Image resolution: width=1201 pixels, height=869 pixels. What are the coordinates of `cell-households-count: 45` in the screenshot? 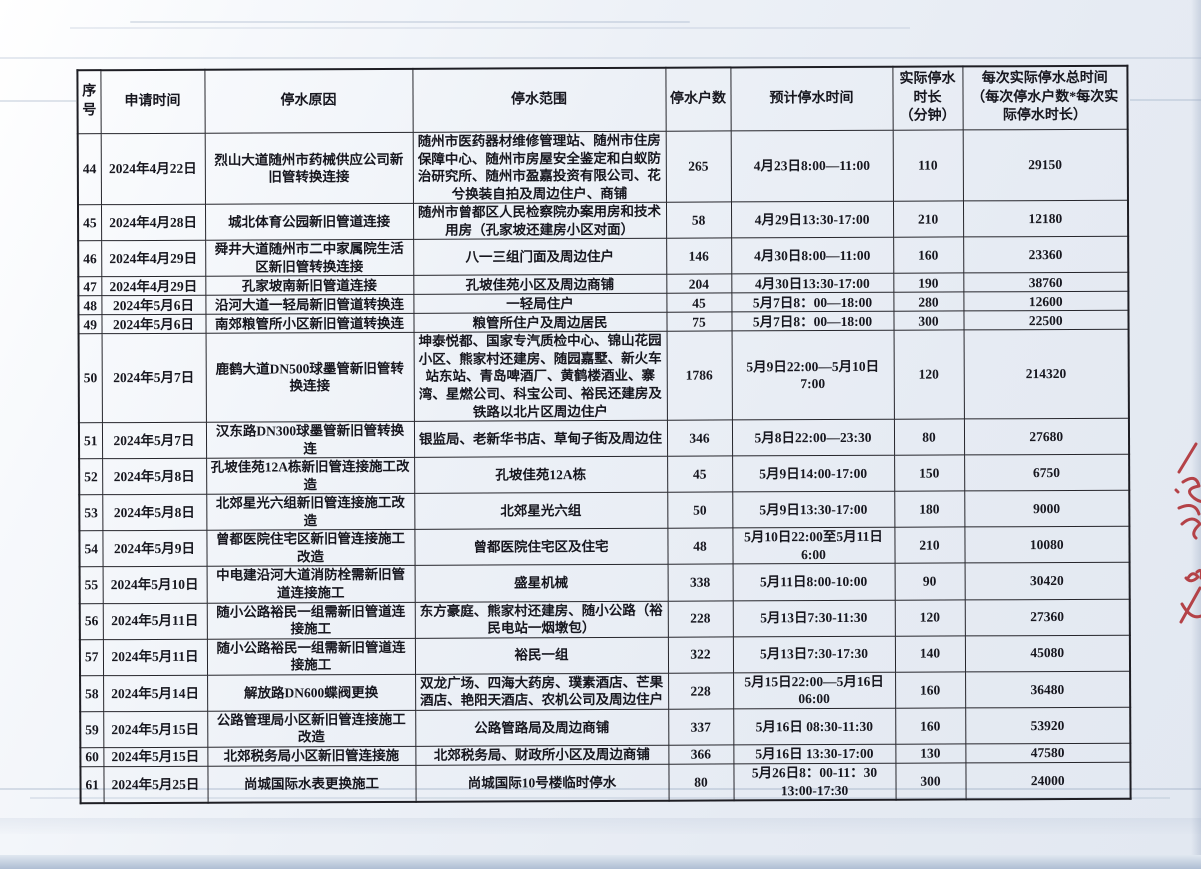 It's located at (699, 303).